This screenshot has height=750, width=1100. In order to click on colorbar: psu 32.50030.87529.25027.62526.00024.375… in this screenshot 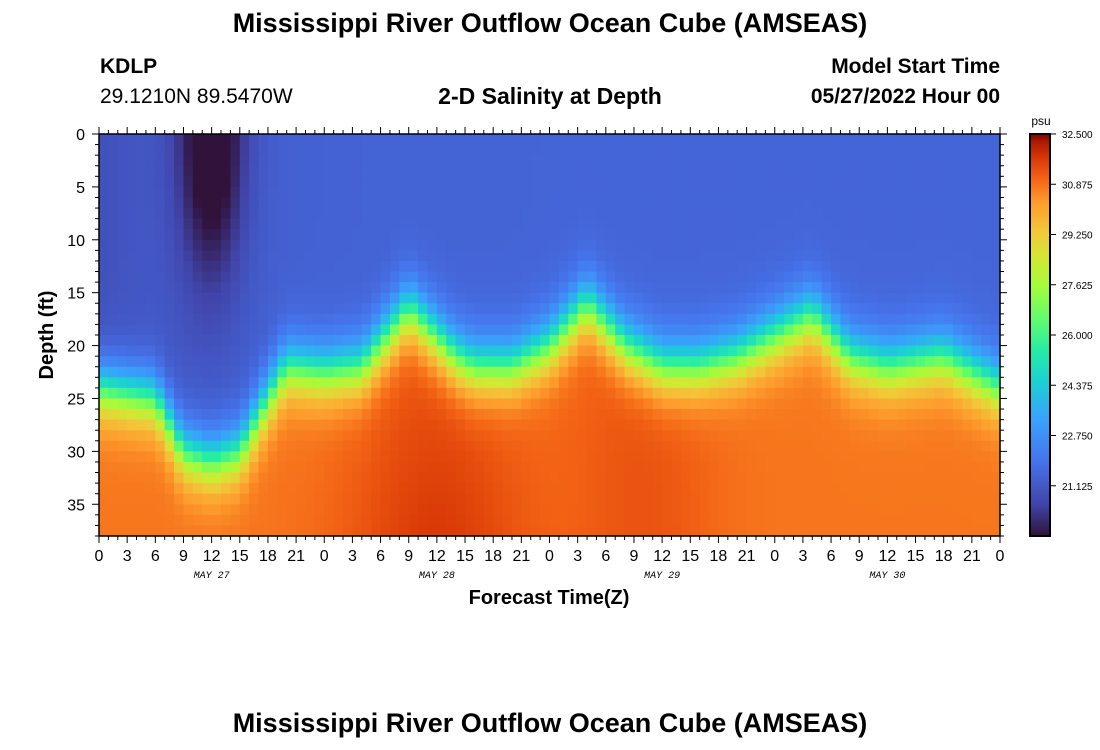, I will do `click(1061, 325)`.